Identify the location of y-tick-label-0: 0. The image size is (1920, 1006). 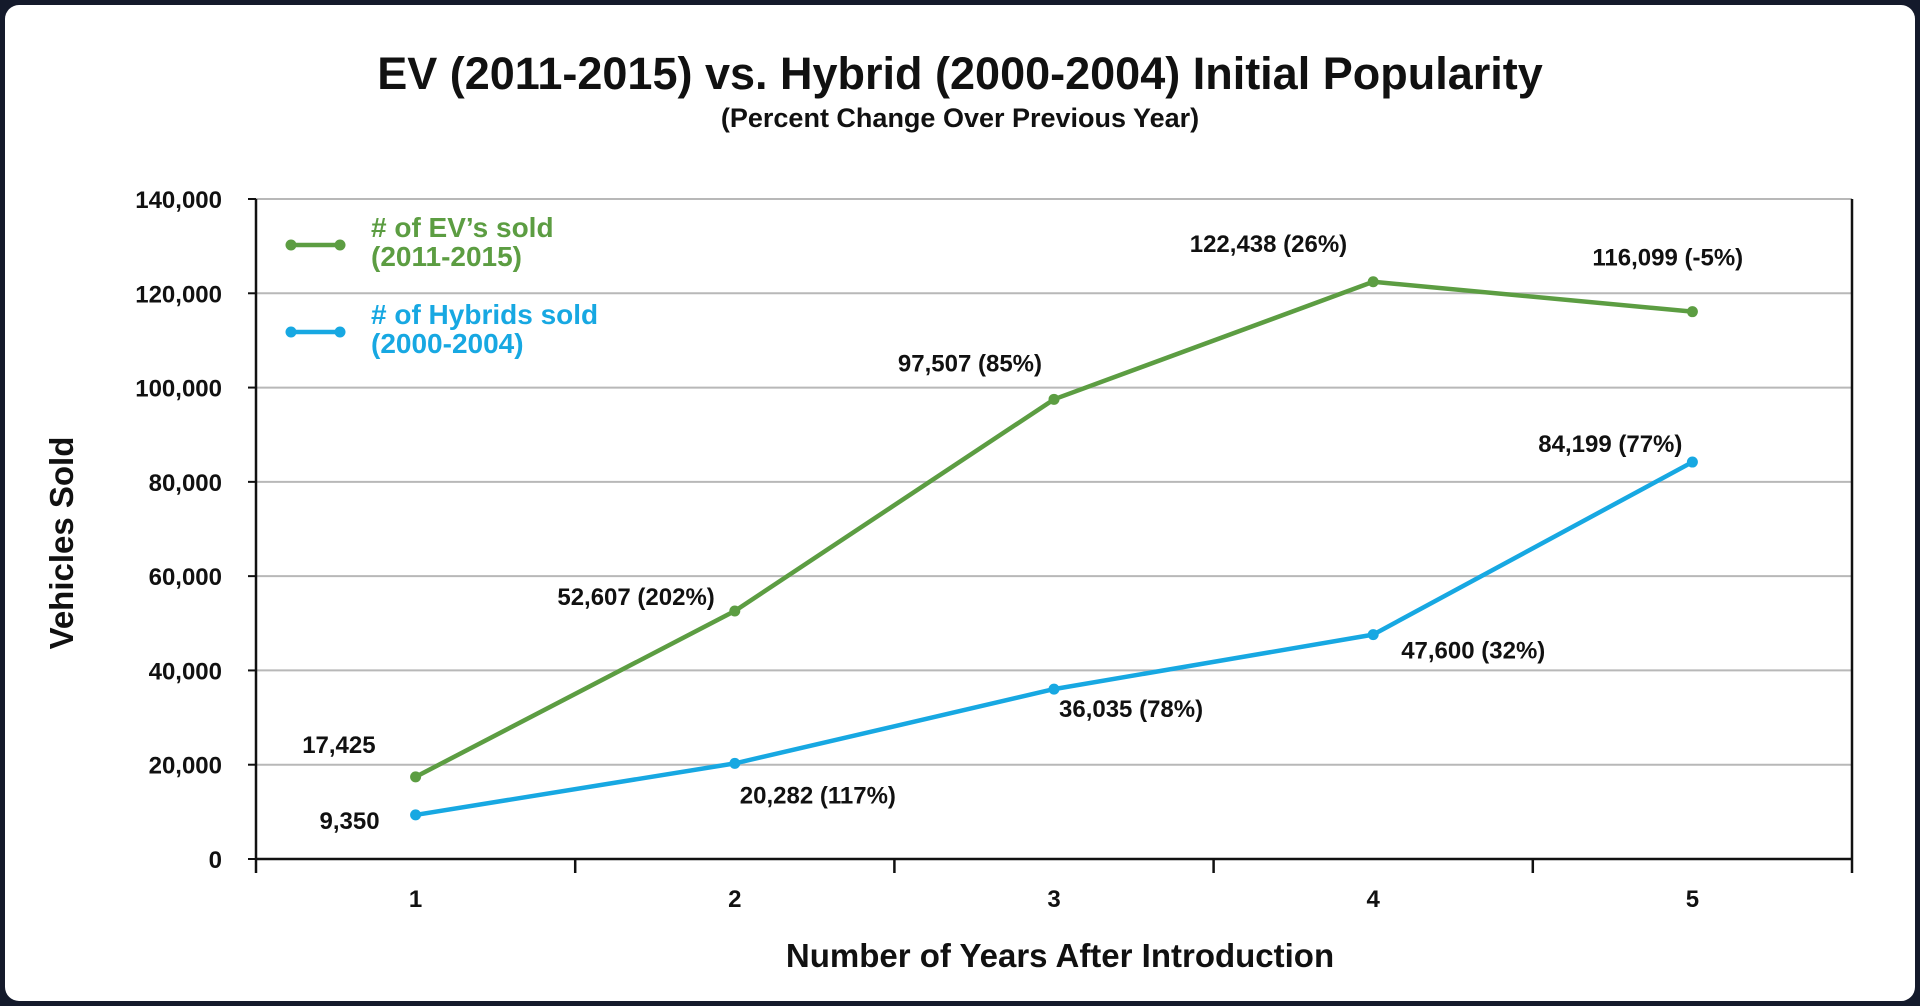
(215, 860).